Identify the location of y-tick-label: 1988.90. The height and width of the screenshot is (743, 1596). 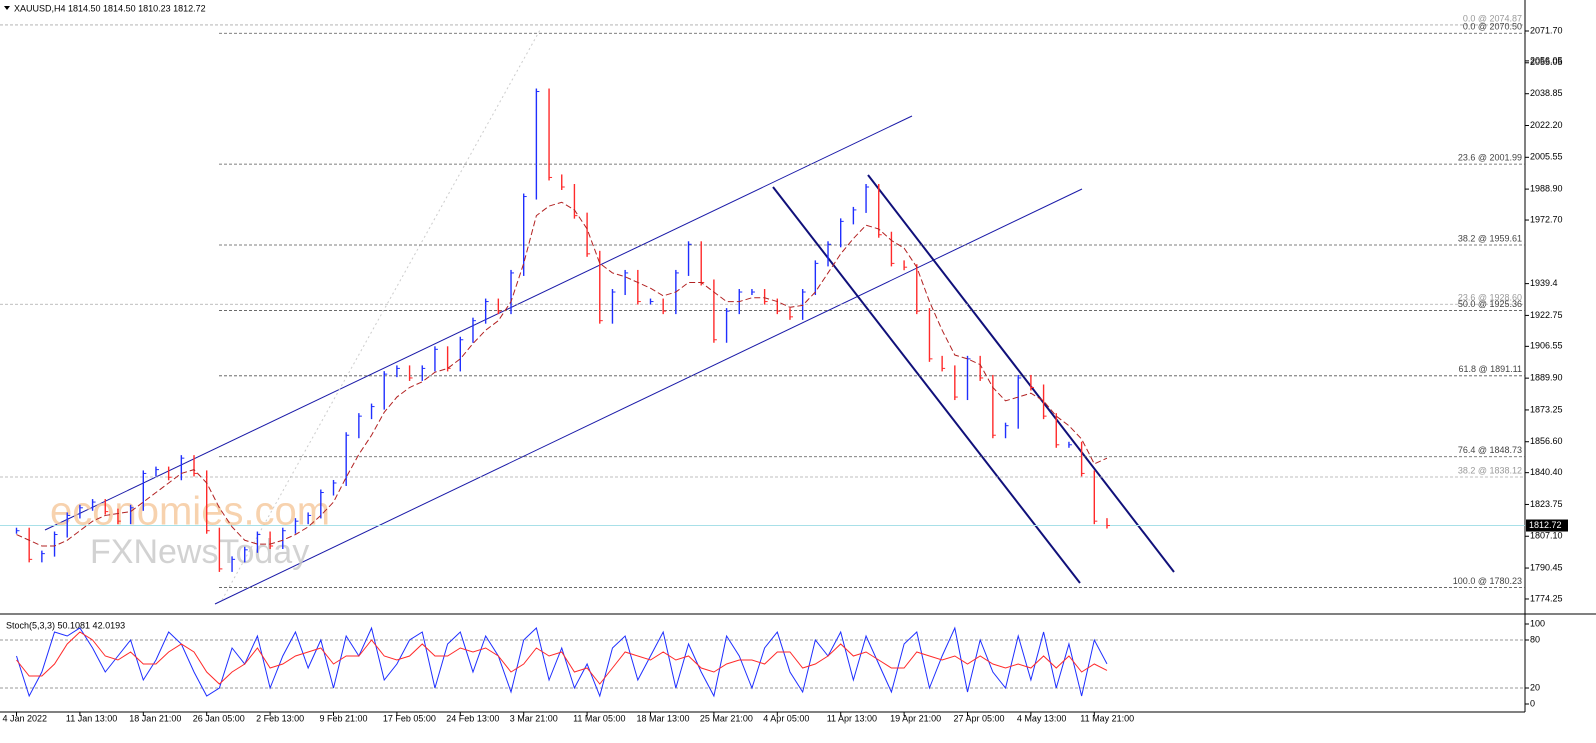
(1546, 188).